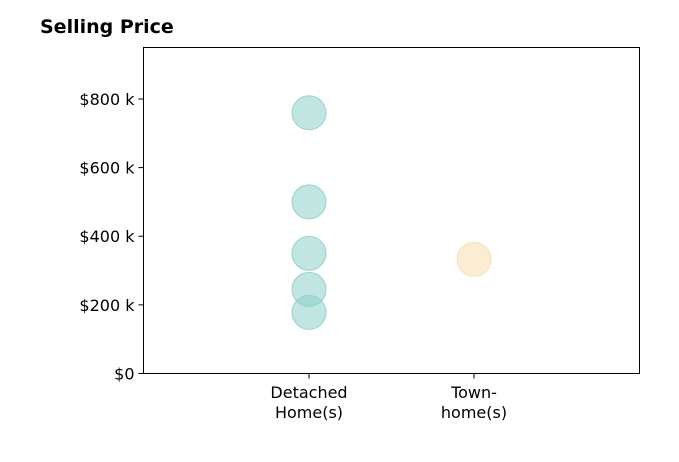 The image size is (679, 462). I want to click on y-tick-label: $800 k, so click(107, 99).